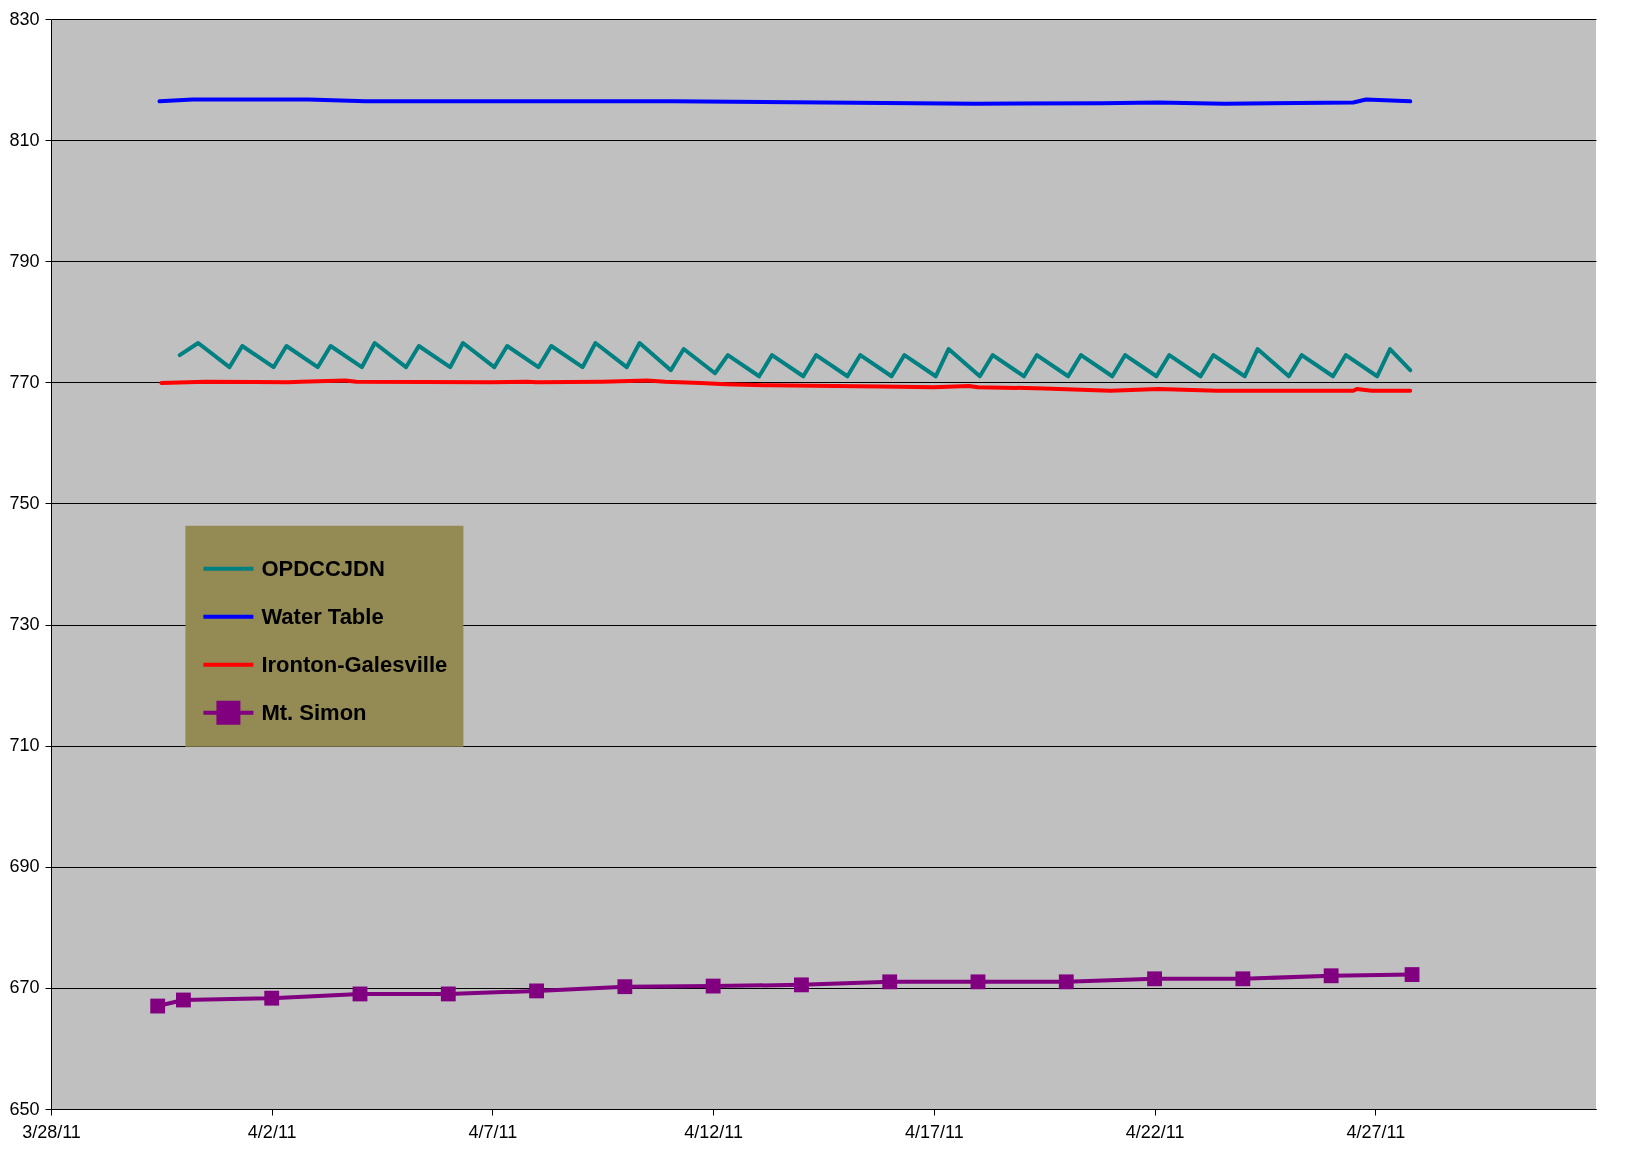 The height and width of the screenshot is (1167, 1631). What do you see at coordinates (24, 381) in the screenshot?
I see `y-tick-label: 770` at bounding box center [24, 381].